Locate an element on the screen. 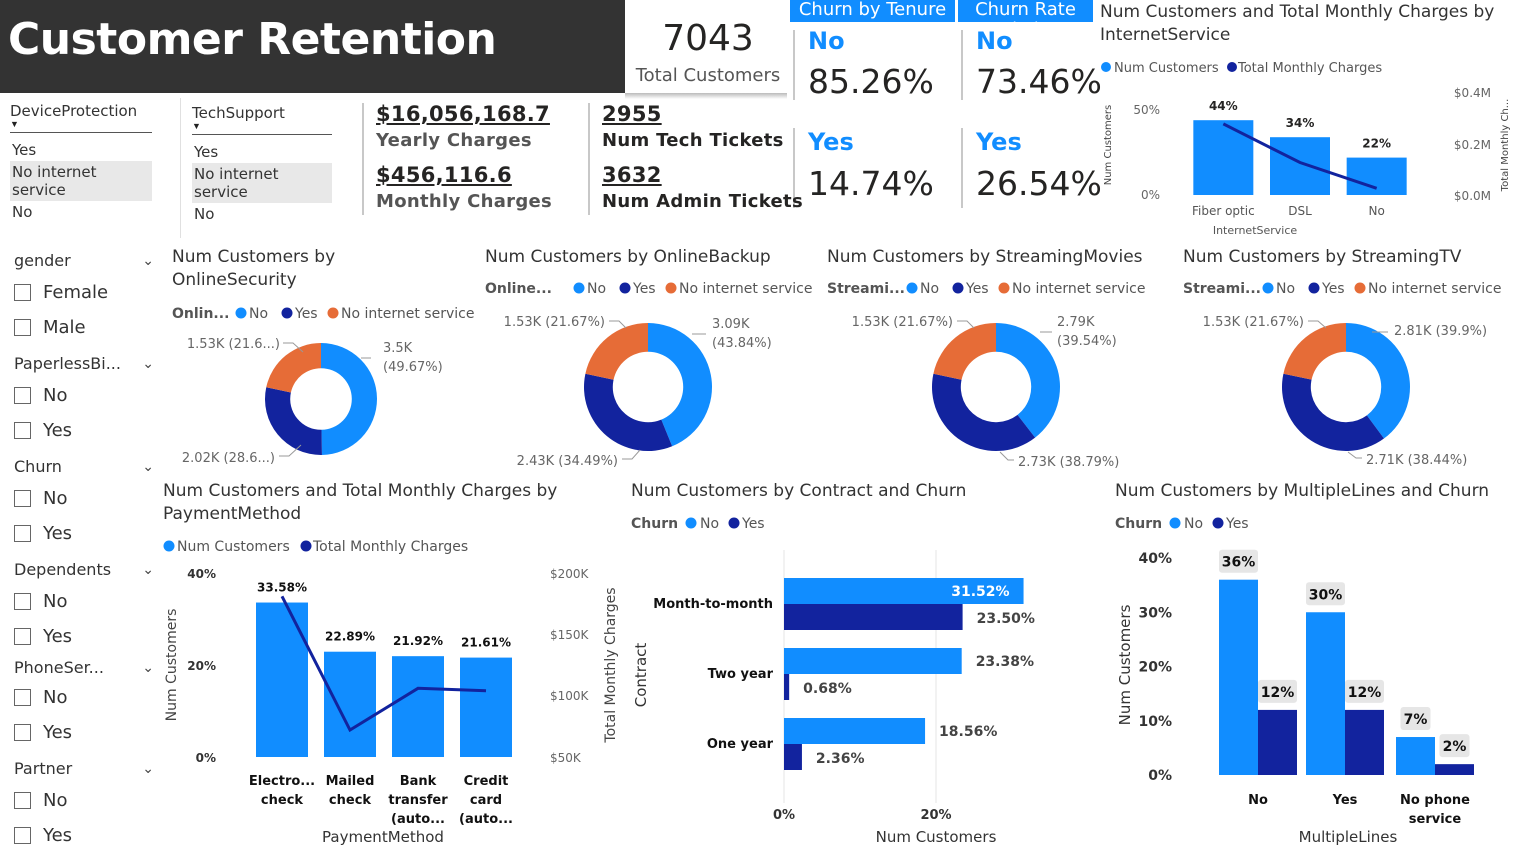 This screenshot has height=853, width=1517. y2-tick-label: $50K is located at coordinates (566, 758).